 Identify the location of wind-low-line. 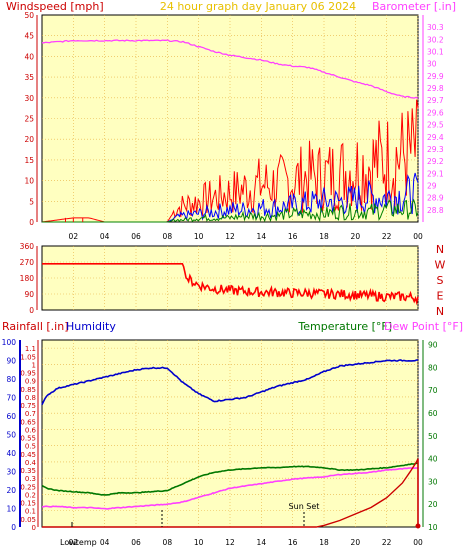
(230, 210).